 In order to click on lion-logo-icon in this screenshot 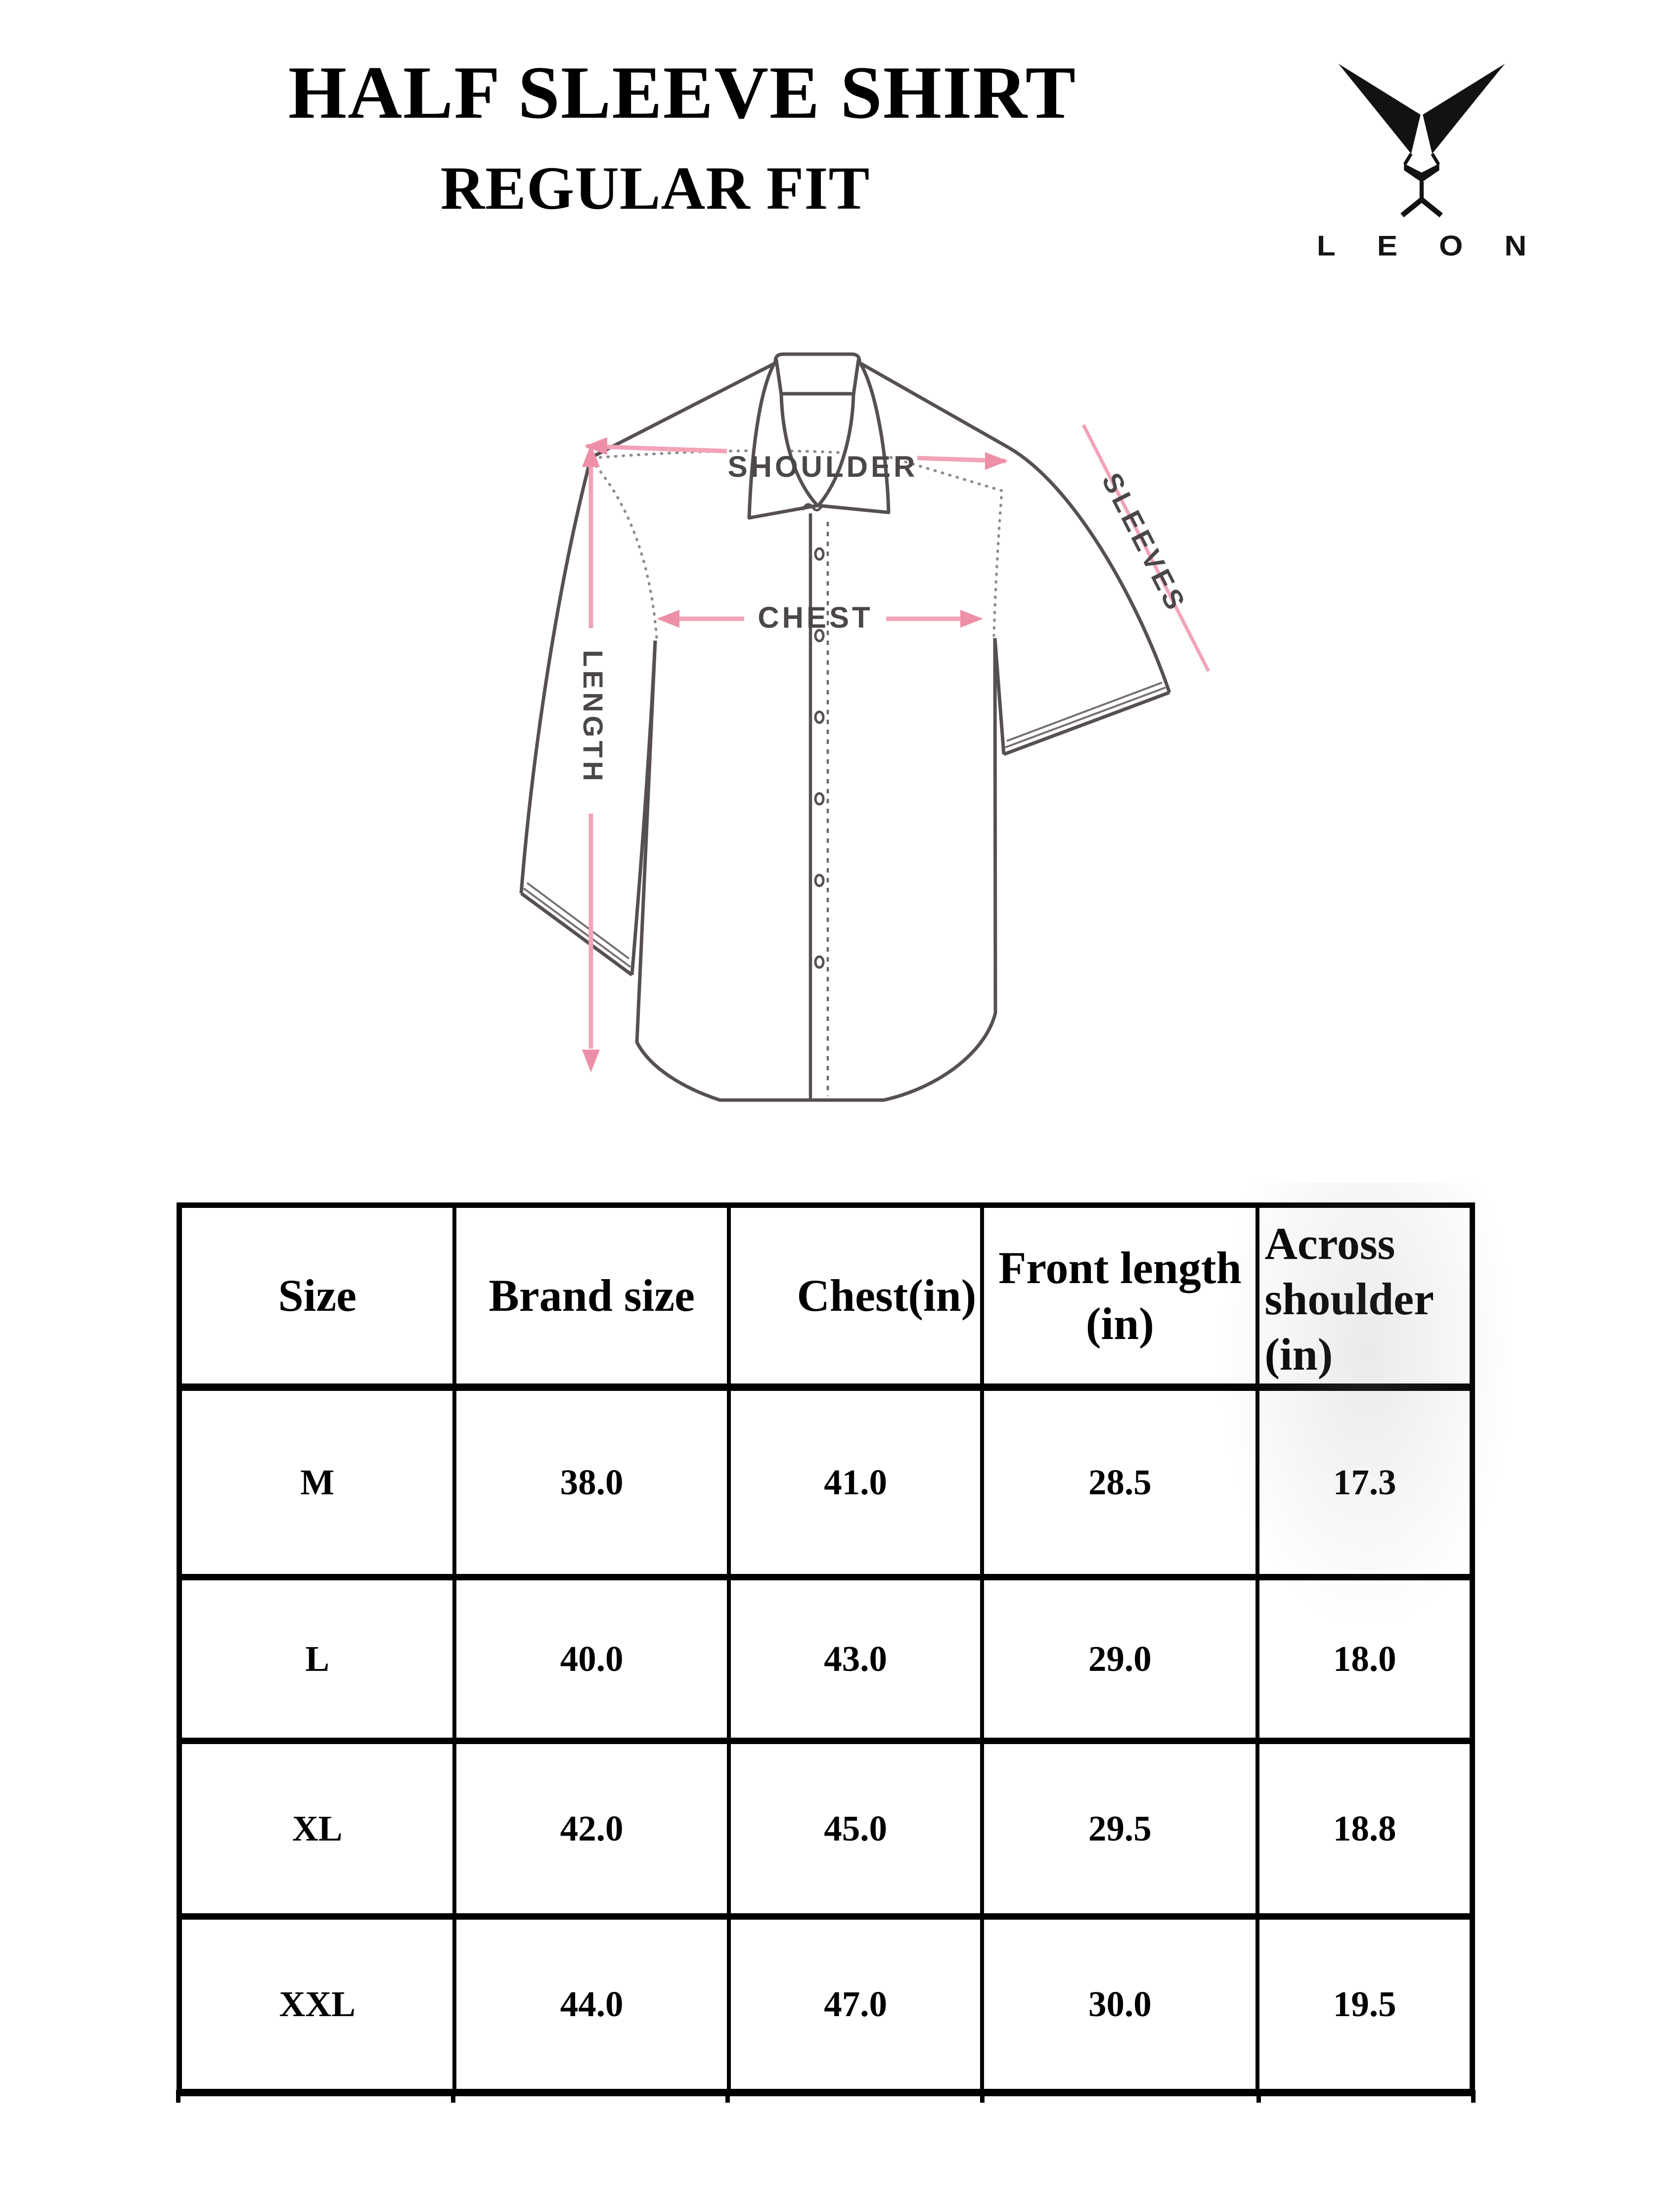, I will do `click(1421, 141)`.